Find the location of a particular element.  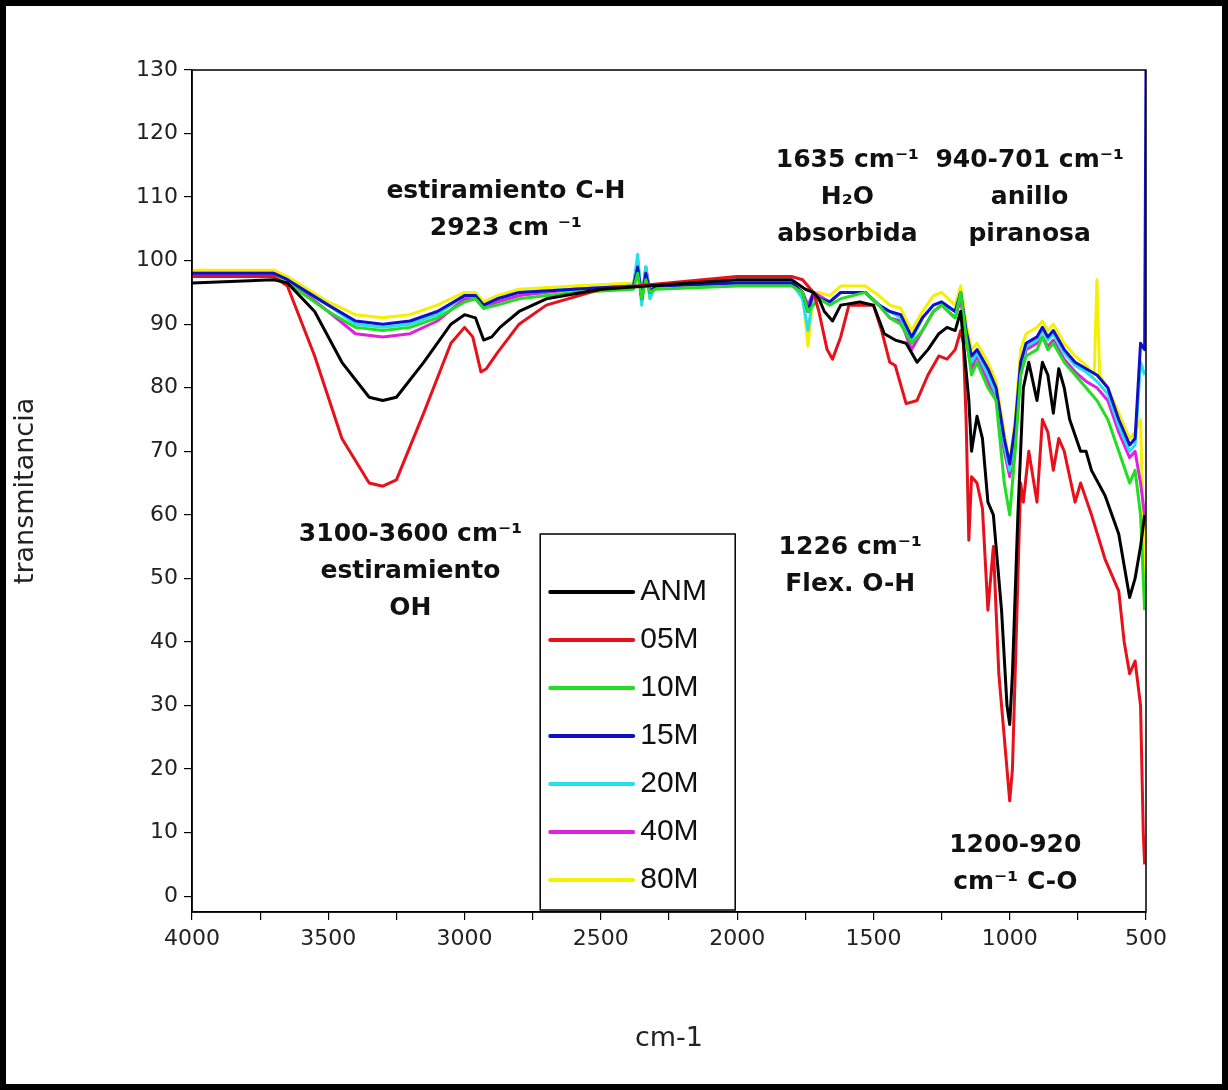

y-tick-label: 50 is located at coordinates (164, 577).